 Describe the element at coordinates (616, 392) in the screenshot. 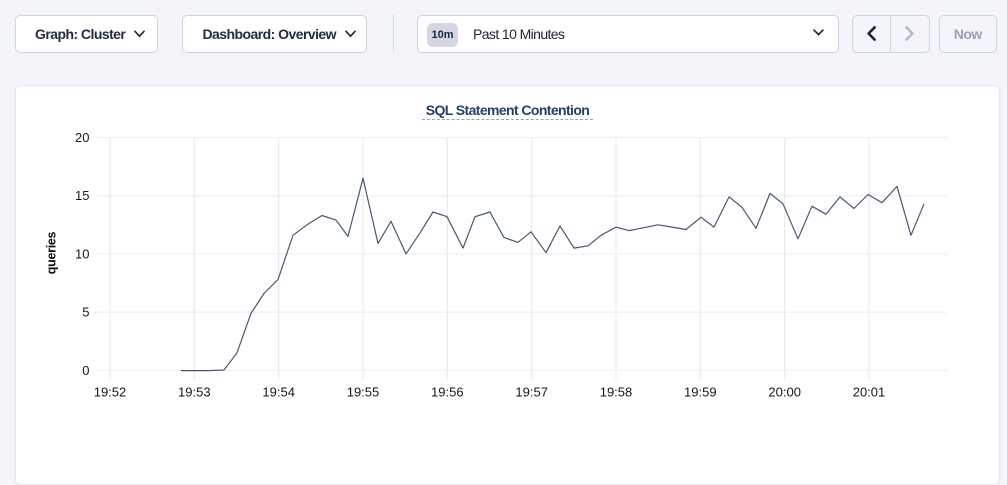

I see `svg-text: 19:58` at that location.